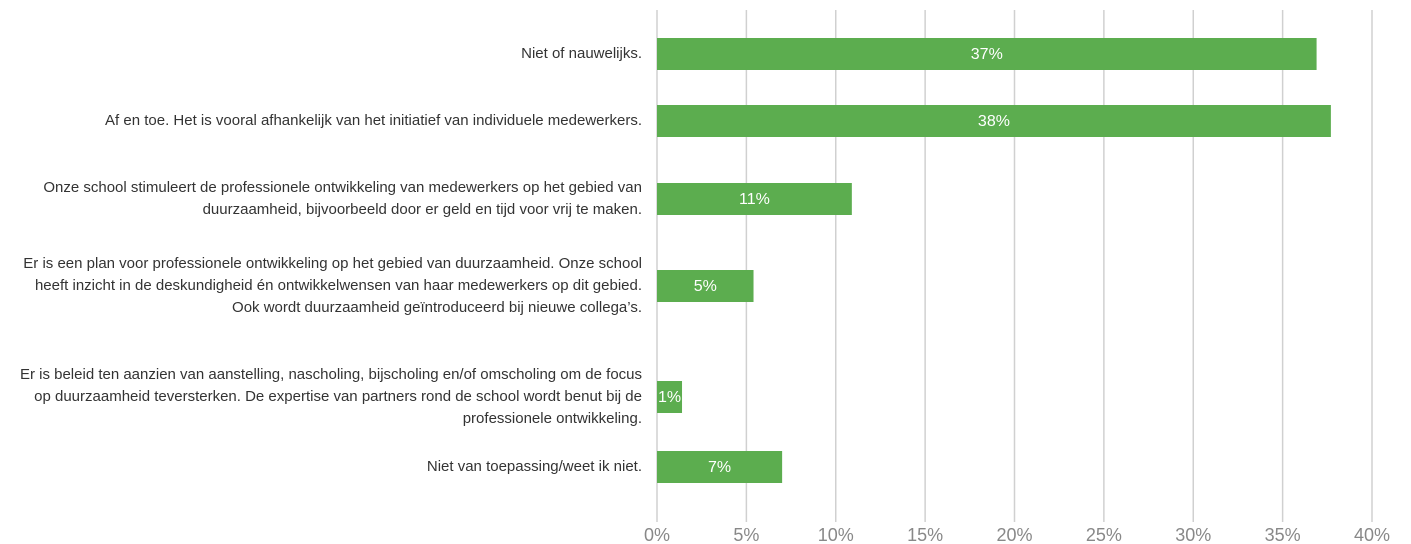 The width and height of the screenshot is (1411, 544). Describe the element at coordinates (746, 534) in the screenshot. I see `x-tick-label: 5%` at that location.